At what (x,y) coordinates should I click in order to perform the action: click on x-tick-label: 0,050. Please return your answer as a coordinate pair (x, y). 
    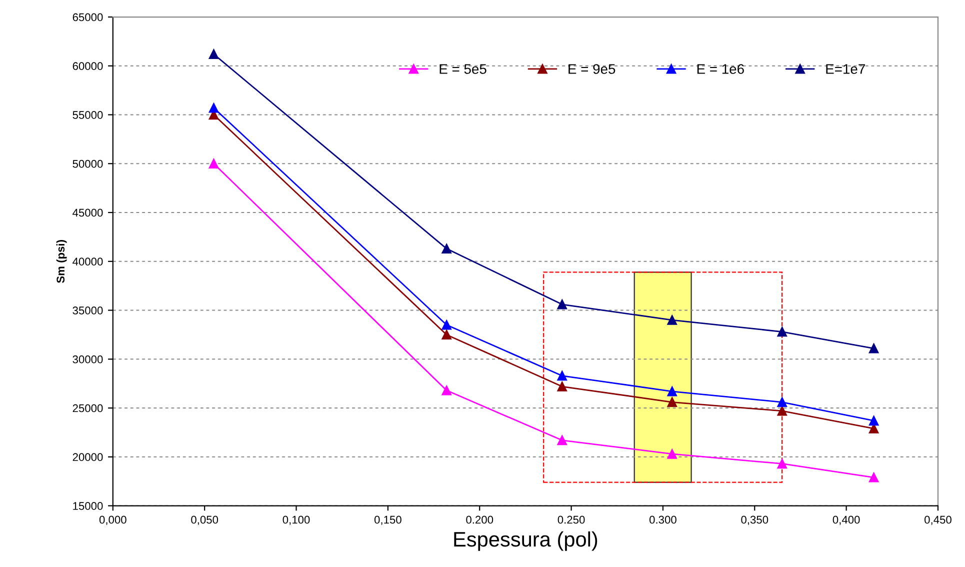
    Looking at the image, I should click on (204, 520).